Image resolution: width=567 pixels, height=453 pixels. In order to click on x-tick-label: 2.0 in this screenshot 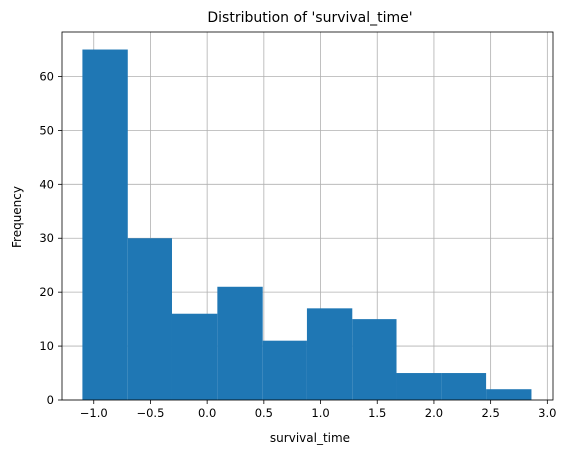, I will do `click(434, 413)`.